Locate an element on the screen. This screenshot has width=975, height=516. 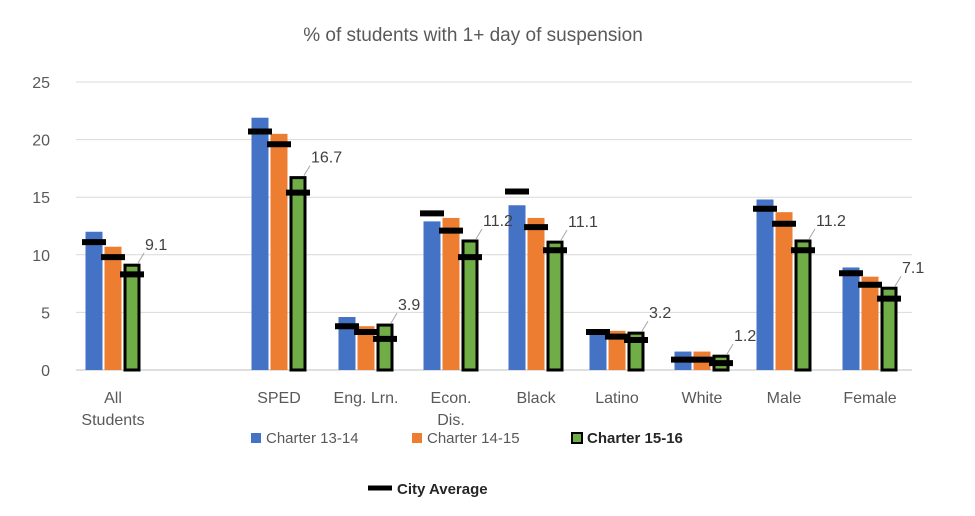
data-label: 11.1 is located at coordinates (583, 222).